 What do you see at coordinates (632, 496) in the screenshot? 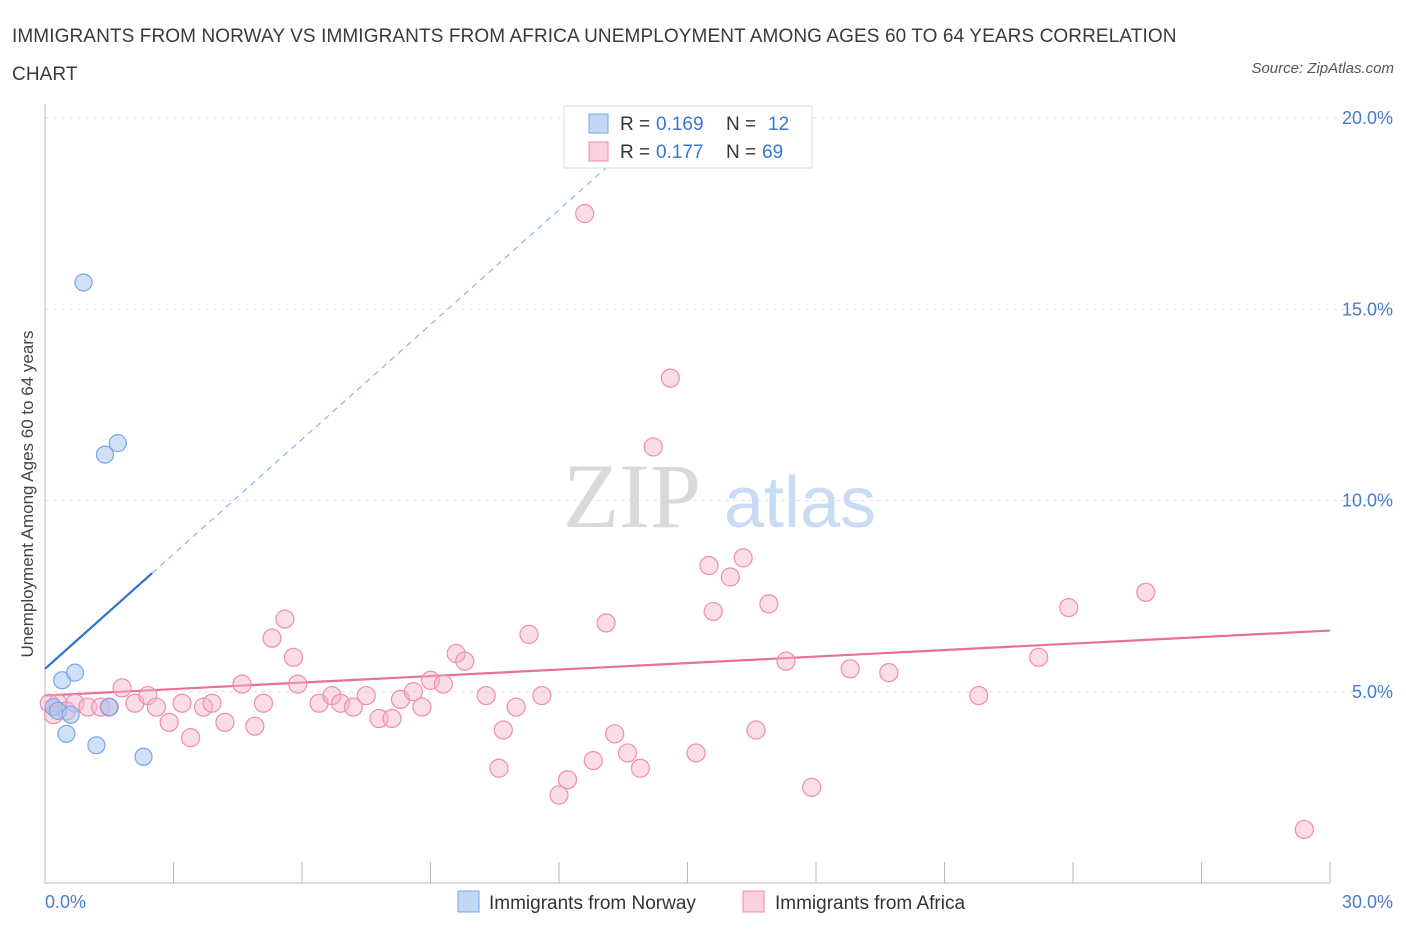
I see `watermark-zip: ZIP` at bounding box center [632, 496].